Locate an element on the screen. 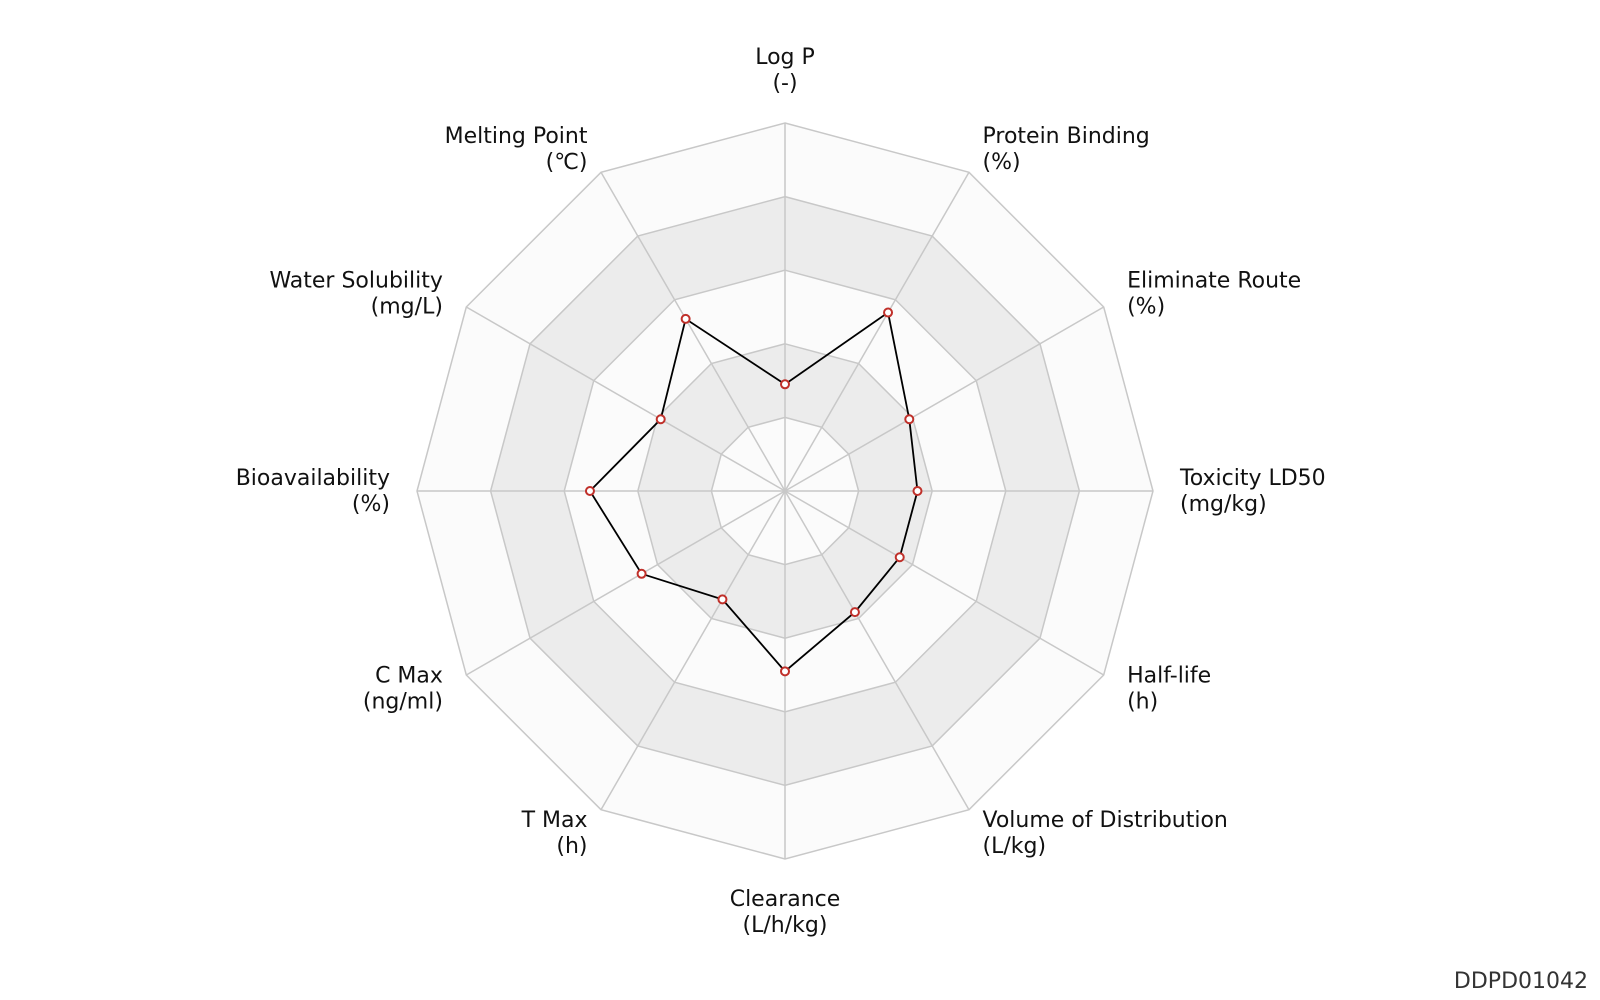  axis-label-10: Water Solubility (mg/L) is located at coordinates (355, 294).